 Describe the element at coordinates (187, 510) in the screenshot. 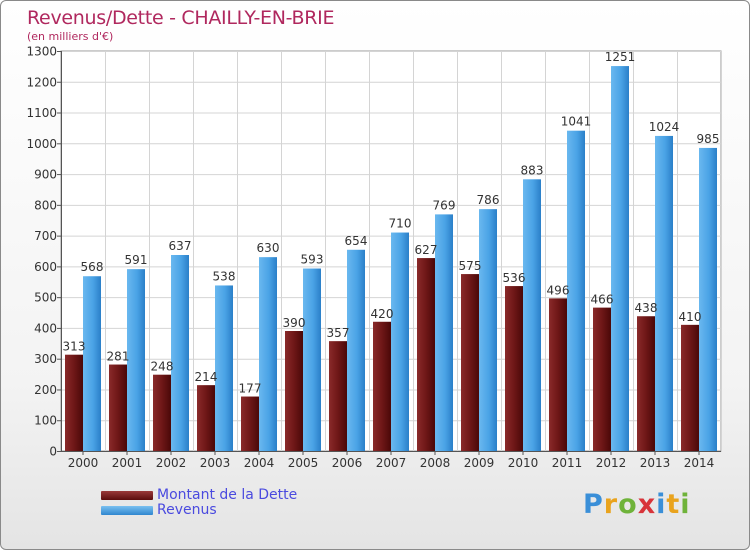

I see `legend-label-revenue: Revenus` at that location.